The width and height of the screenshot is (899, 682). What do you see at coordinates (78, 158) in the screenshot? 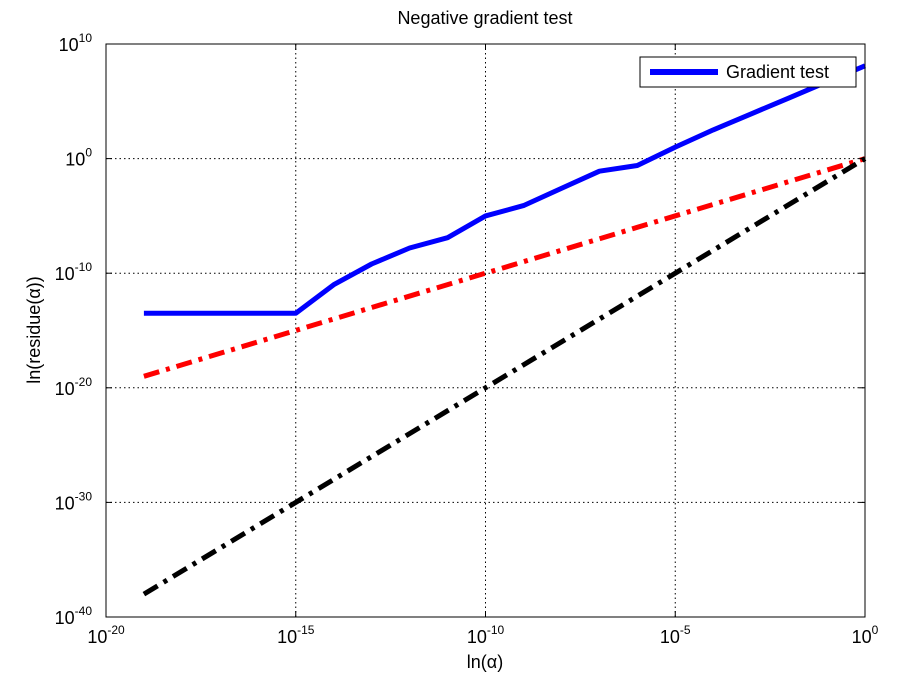
I see `y-tick-label: 100` at bounding box center [78, 158].